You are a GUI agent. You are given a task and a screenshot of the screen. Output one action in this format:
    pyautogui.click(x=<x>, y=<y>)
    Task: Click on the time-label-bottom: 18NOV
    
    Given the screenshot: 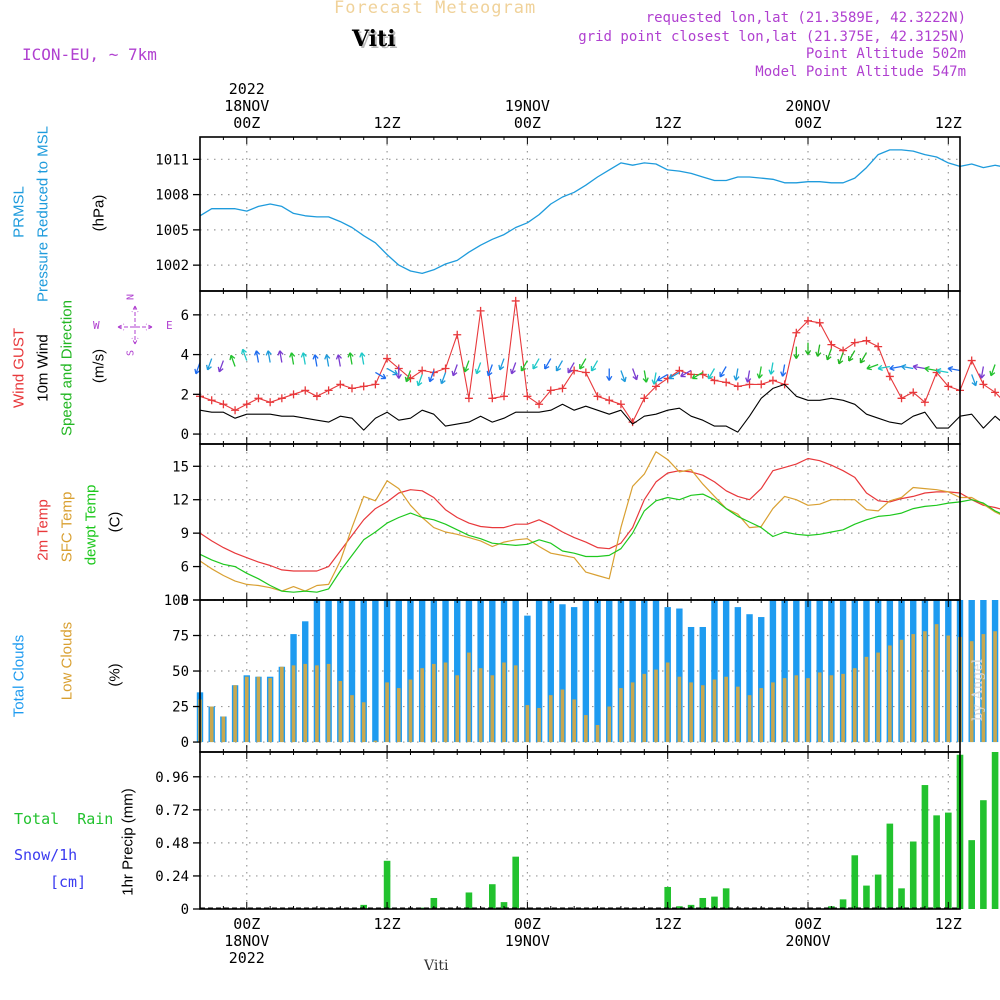 What is the action you would take?
    pyautogui.click(x=246, y=941)
    